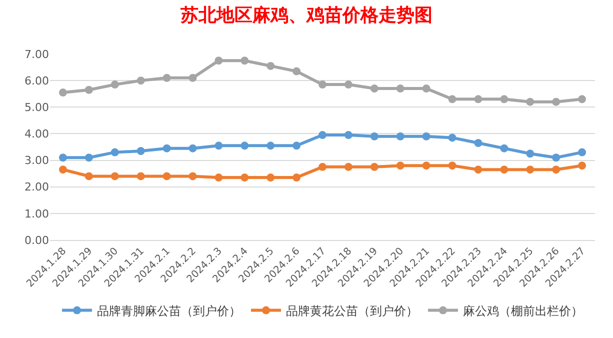 The width and height of the screenshot is (613, 338). I want to click on legend-label: 品牌黄花公苗（到户价）, so click(352, 311).